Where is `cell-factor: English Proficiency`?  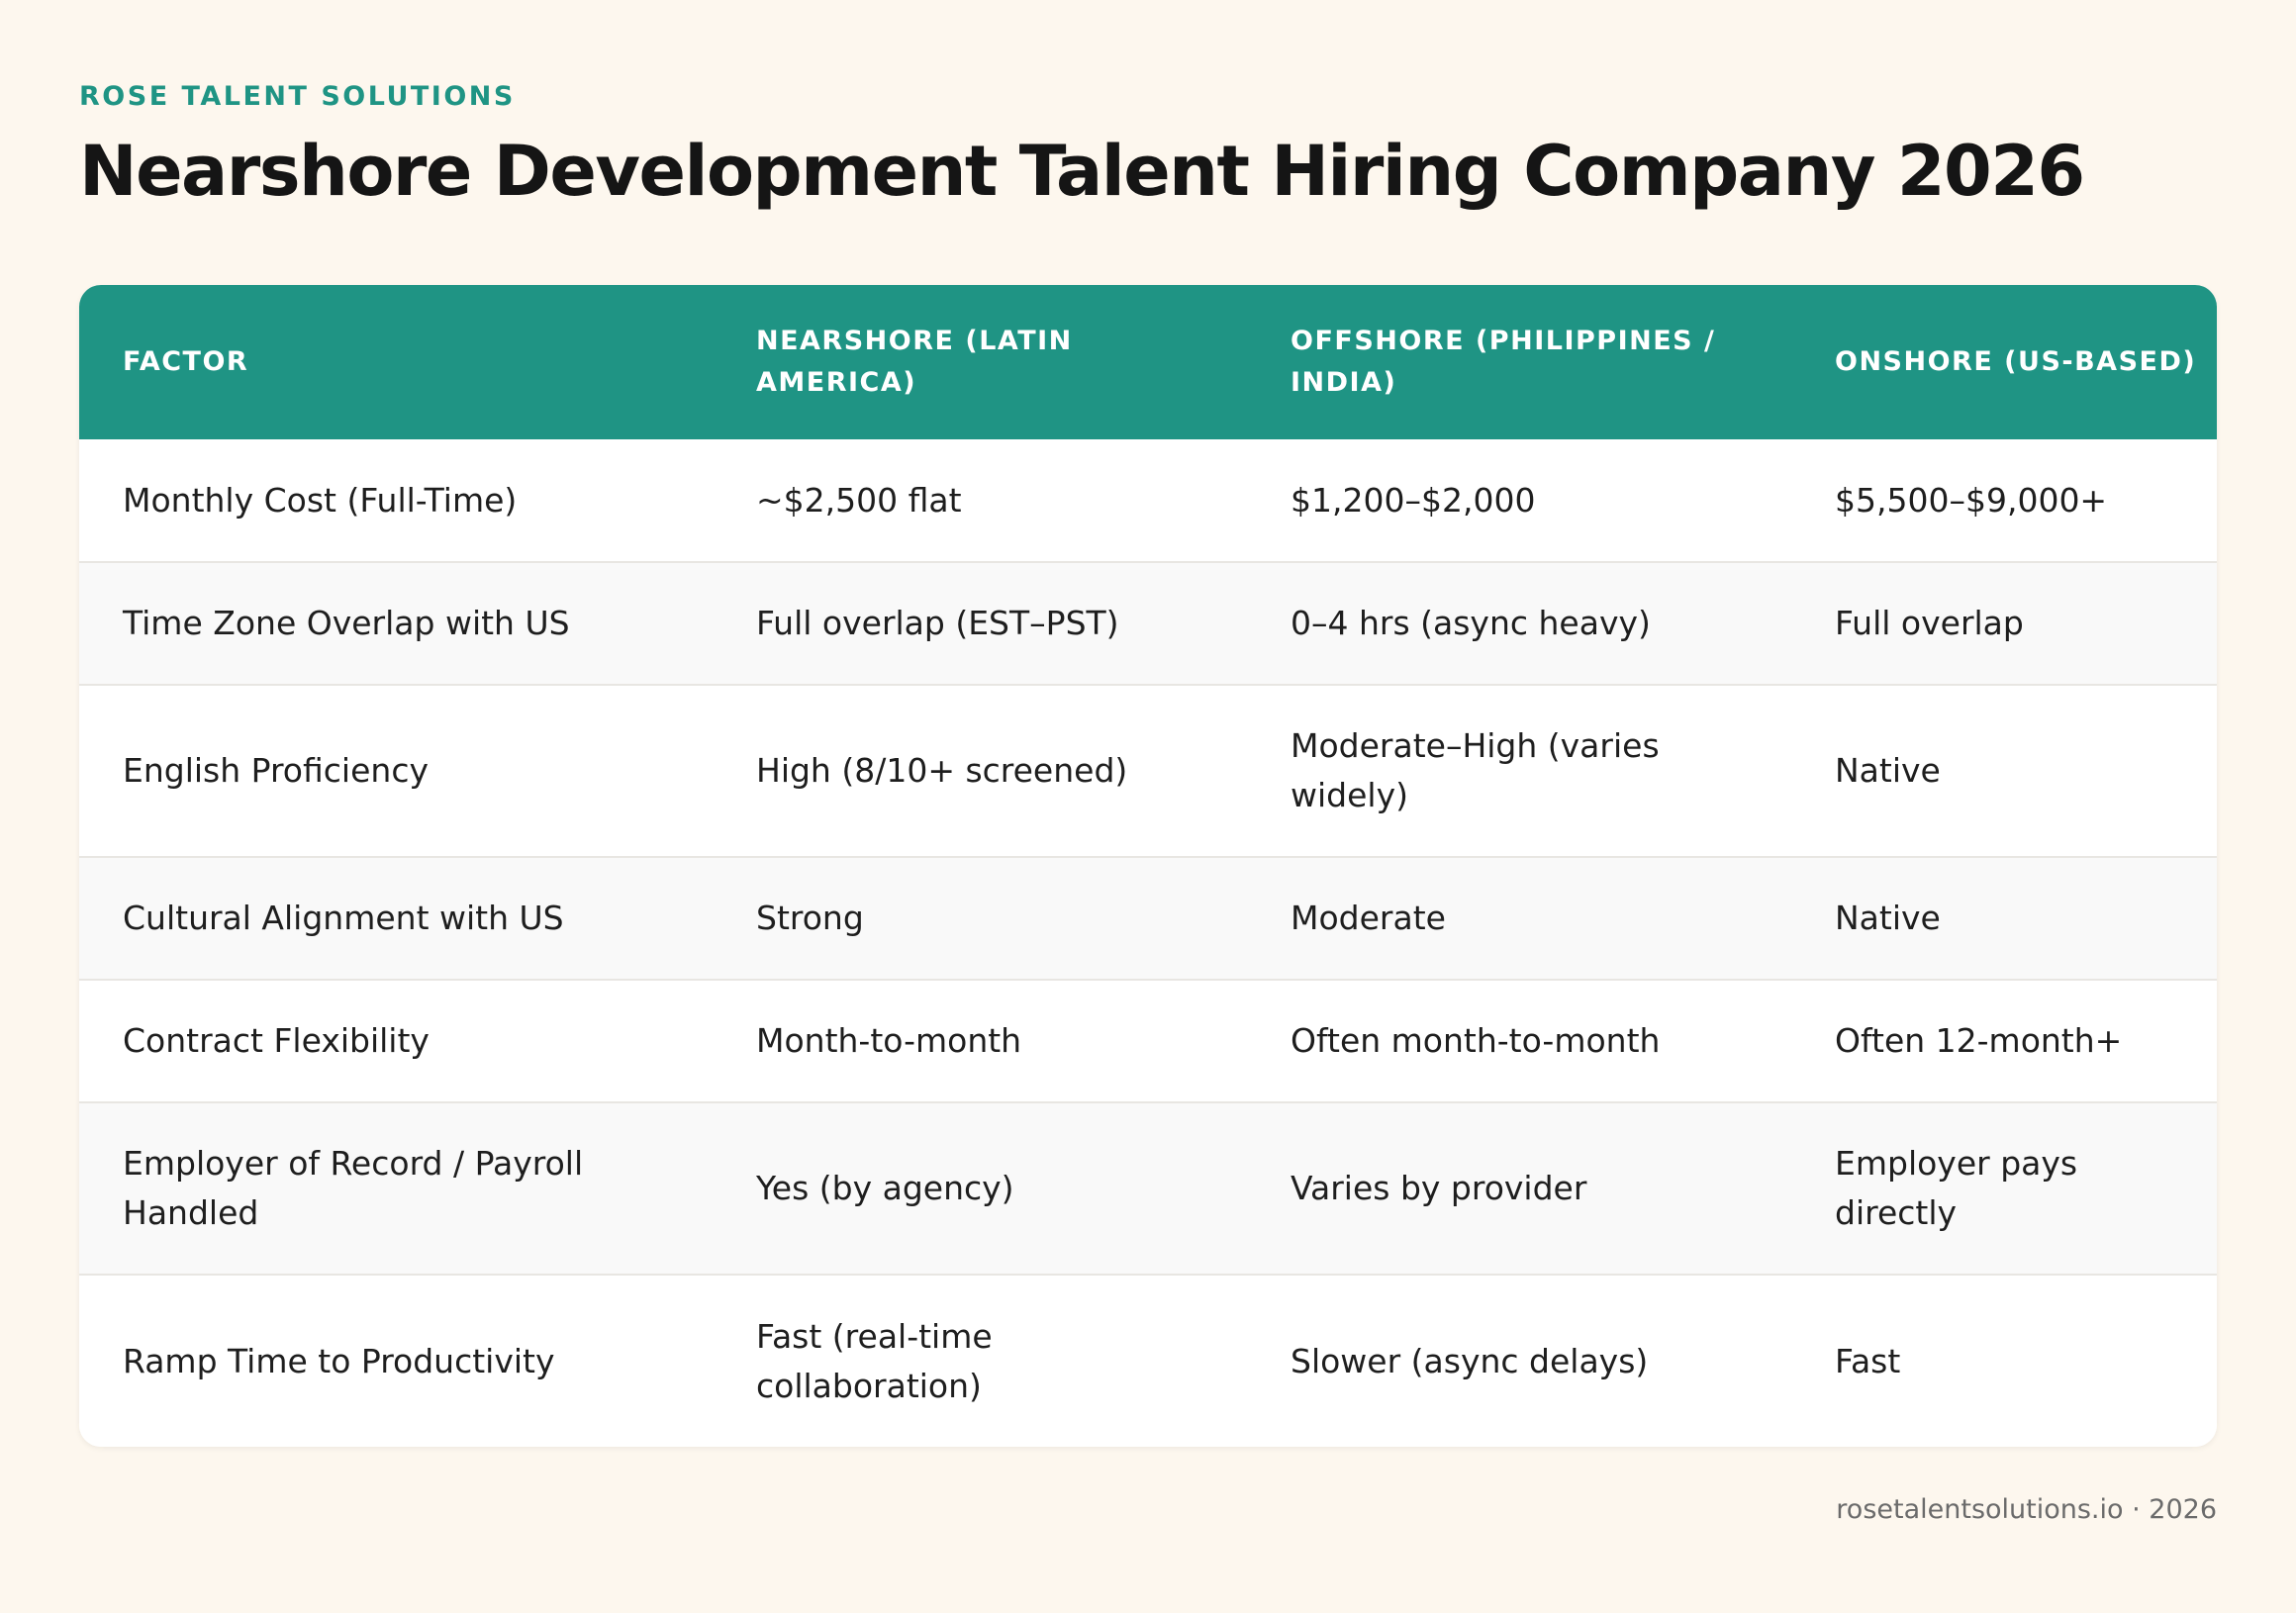 cell-factor: English Proficiency is located at coordinates (396, 770).